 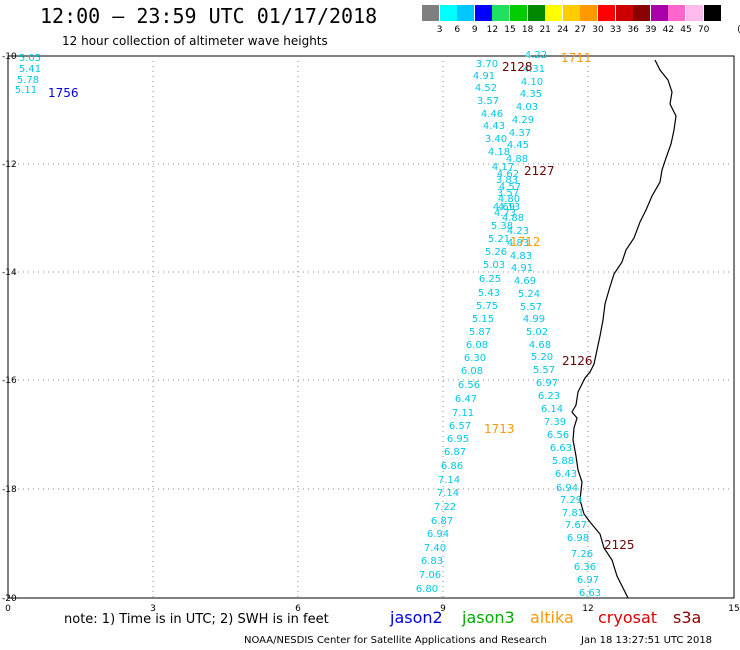 What do you see at coordinates (537, 332) in the screenshot?
I see `wave-height-value: 5.02` at bounding box center [537, 332].